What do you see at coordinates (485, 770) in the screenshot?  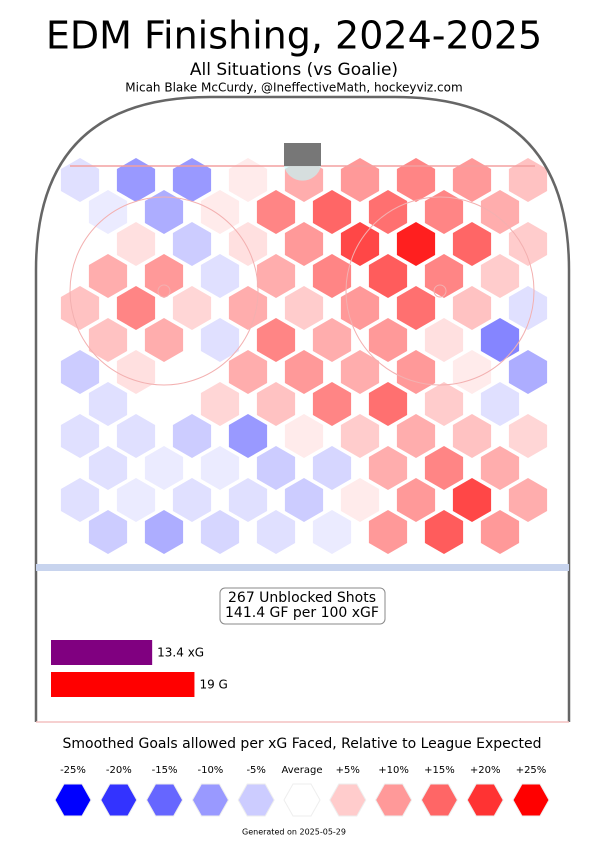 I see `legend-label: +20%` at bounding box center [485, 770].